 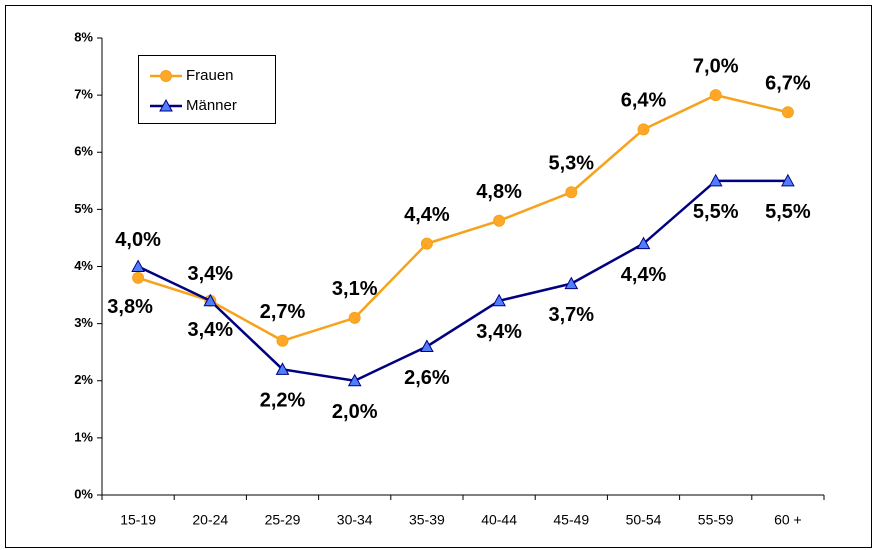 What do you see at coordinates (427, 378) in the screenshot?
I see `data-label: 2,6%` at bounding box center [427, 378].